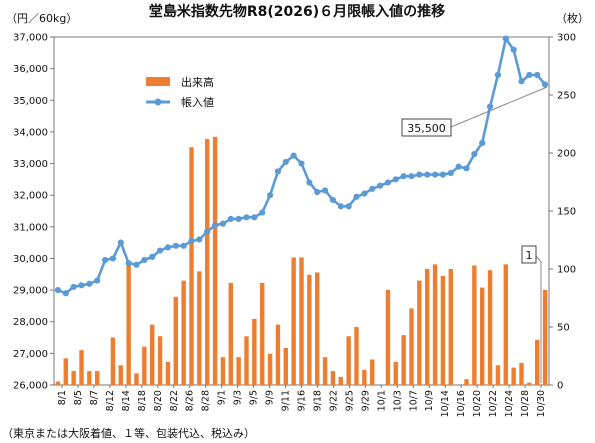 This screenshot has height=443, width=595. I want to click on x-axis-tick-label: 9/22, so click(333, 400).